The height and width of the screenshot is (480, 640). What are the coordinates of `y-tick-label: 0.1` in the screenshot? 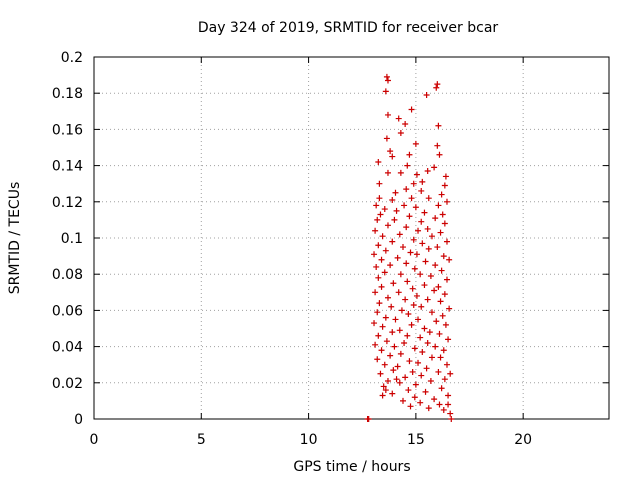 It's located at (72, 239).